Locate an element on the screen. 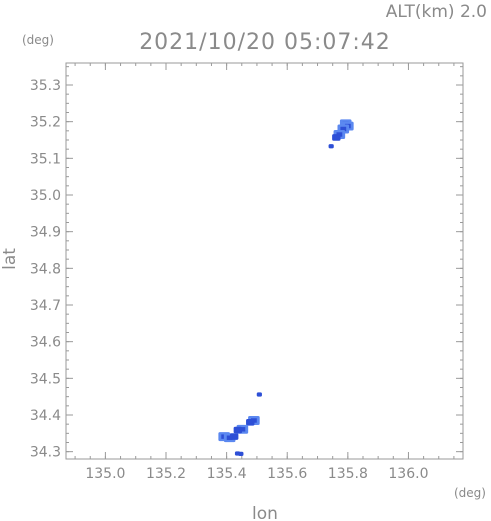 This screenshot has height=521, width=491. x-axis-label: lon is located at coordinates (265, 512).